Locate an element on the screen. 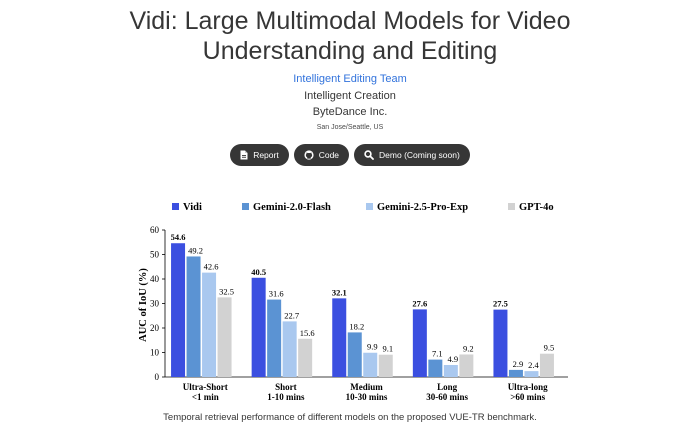 The width and height of the screenshot is (700, 430). y-tick-label-30: 30 is located at coordinates (155, 304).